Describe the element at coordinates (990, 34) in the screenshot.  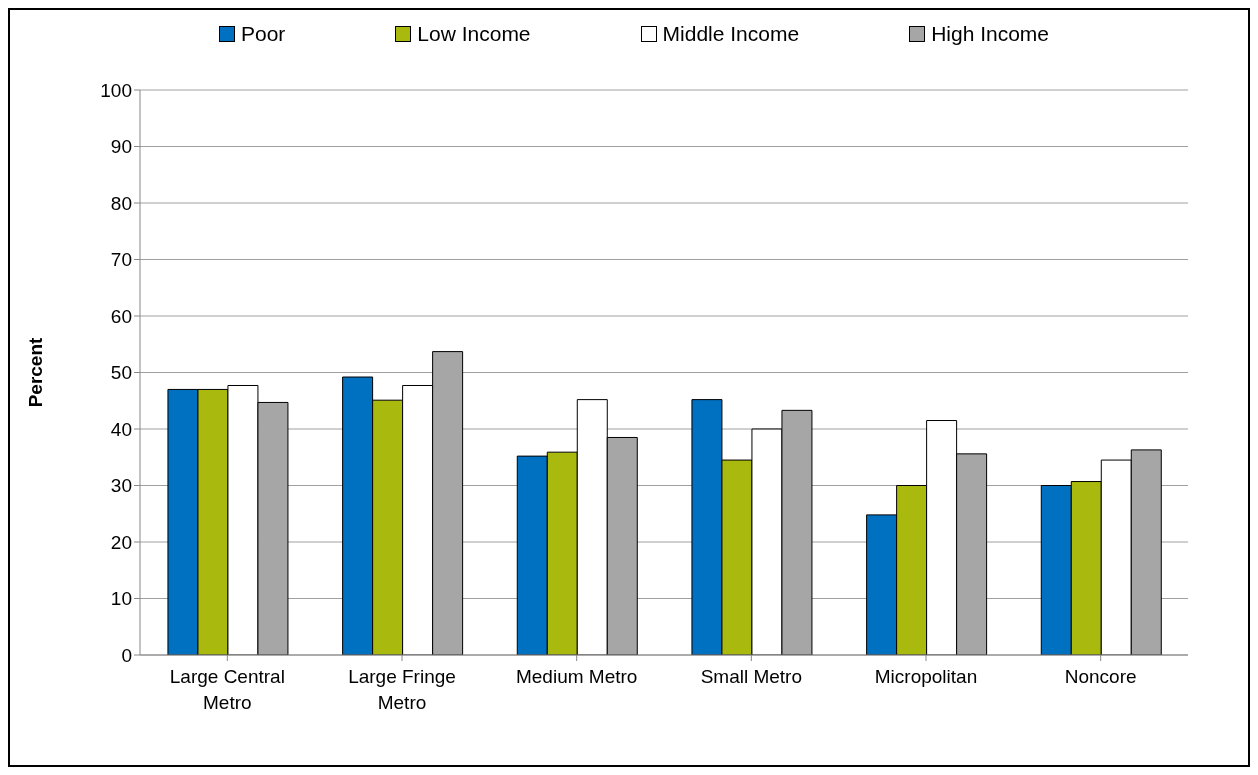
I see `legend-label: High Income` at that location.